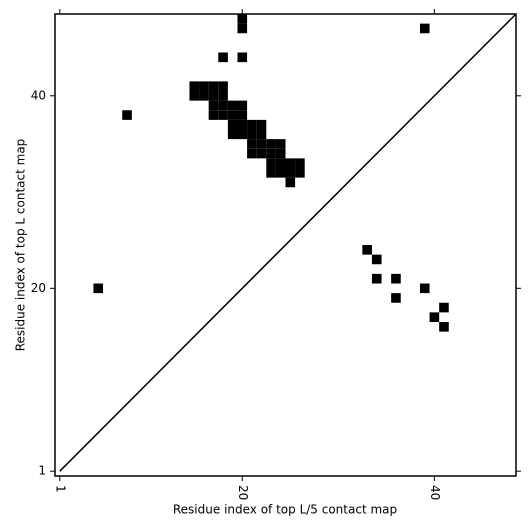 The image size is (531, 531). Describe the element at coordinates (38, 288) in the screenshot. I see `y-tick-label: 20` at that location.